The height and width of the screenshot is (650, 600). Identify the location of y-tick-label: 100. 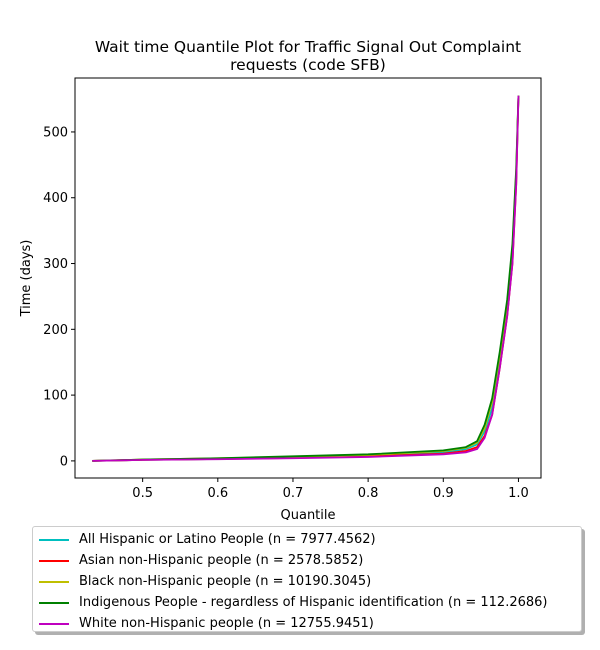
(55, 396).